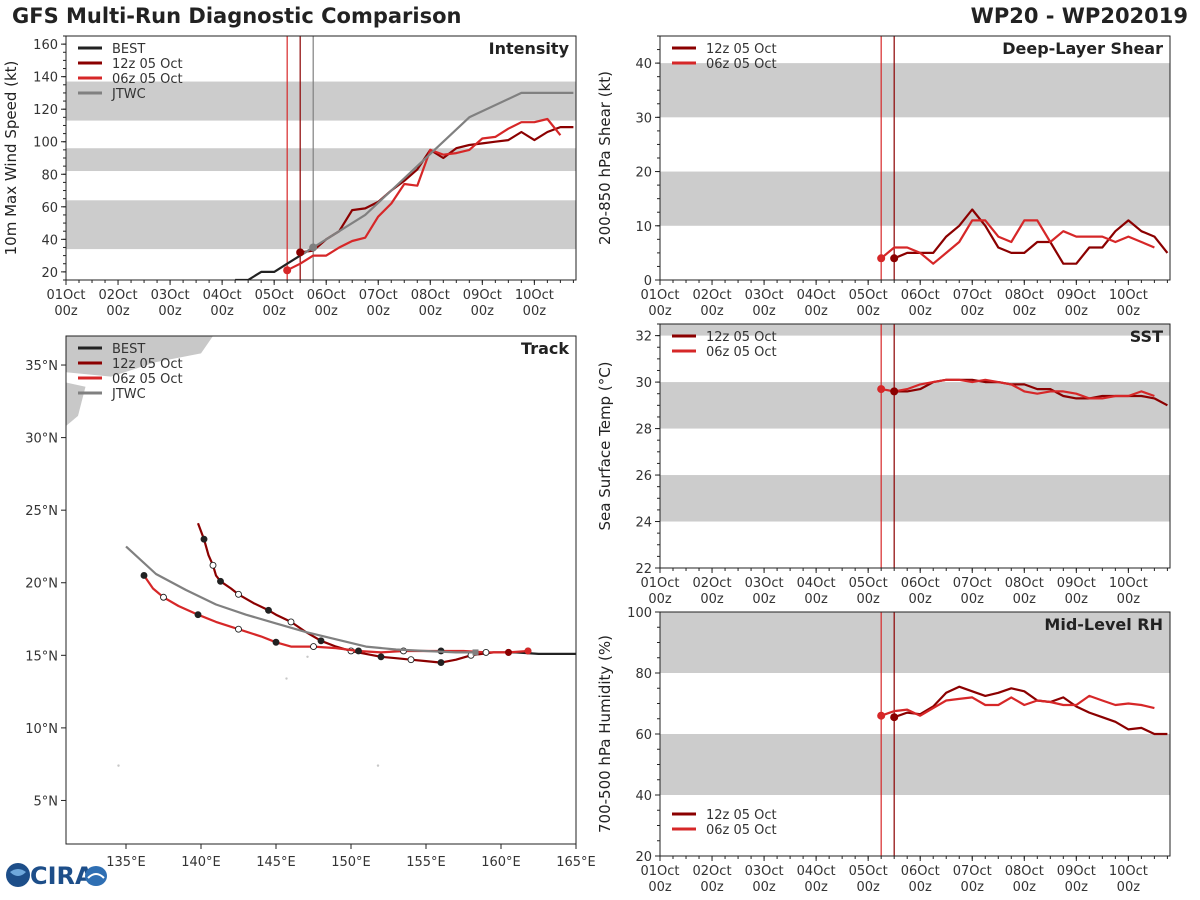 Image resolution: width=1200 pixels, height=900 pixels. I want to click on cira-logo: CIRA, so click(56, 877).